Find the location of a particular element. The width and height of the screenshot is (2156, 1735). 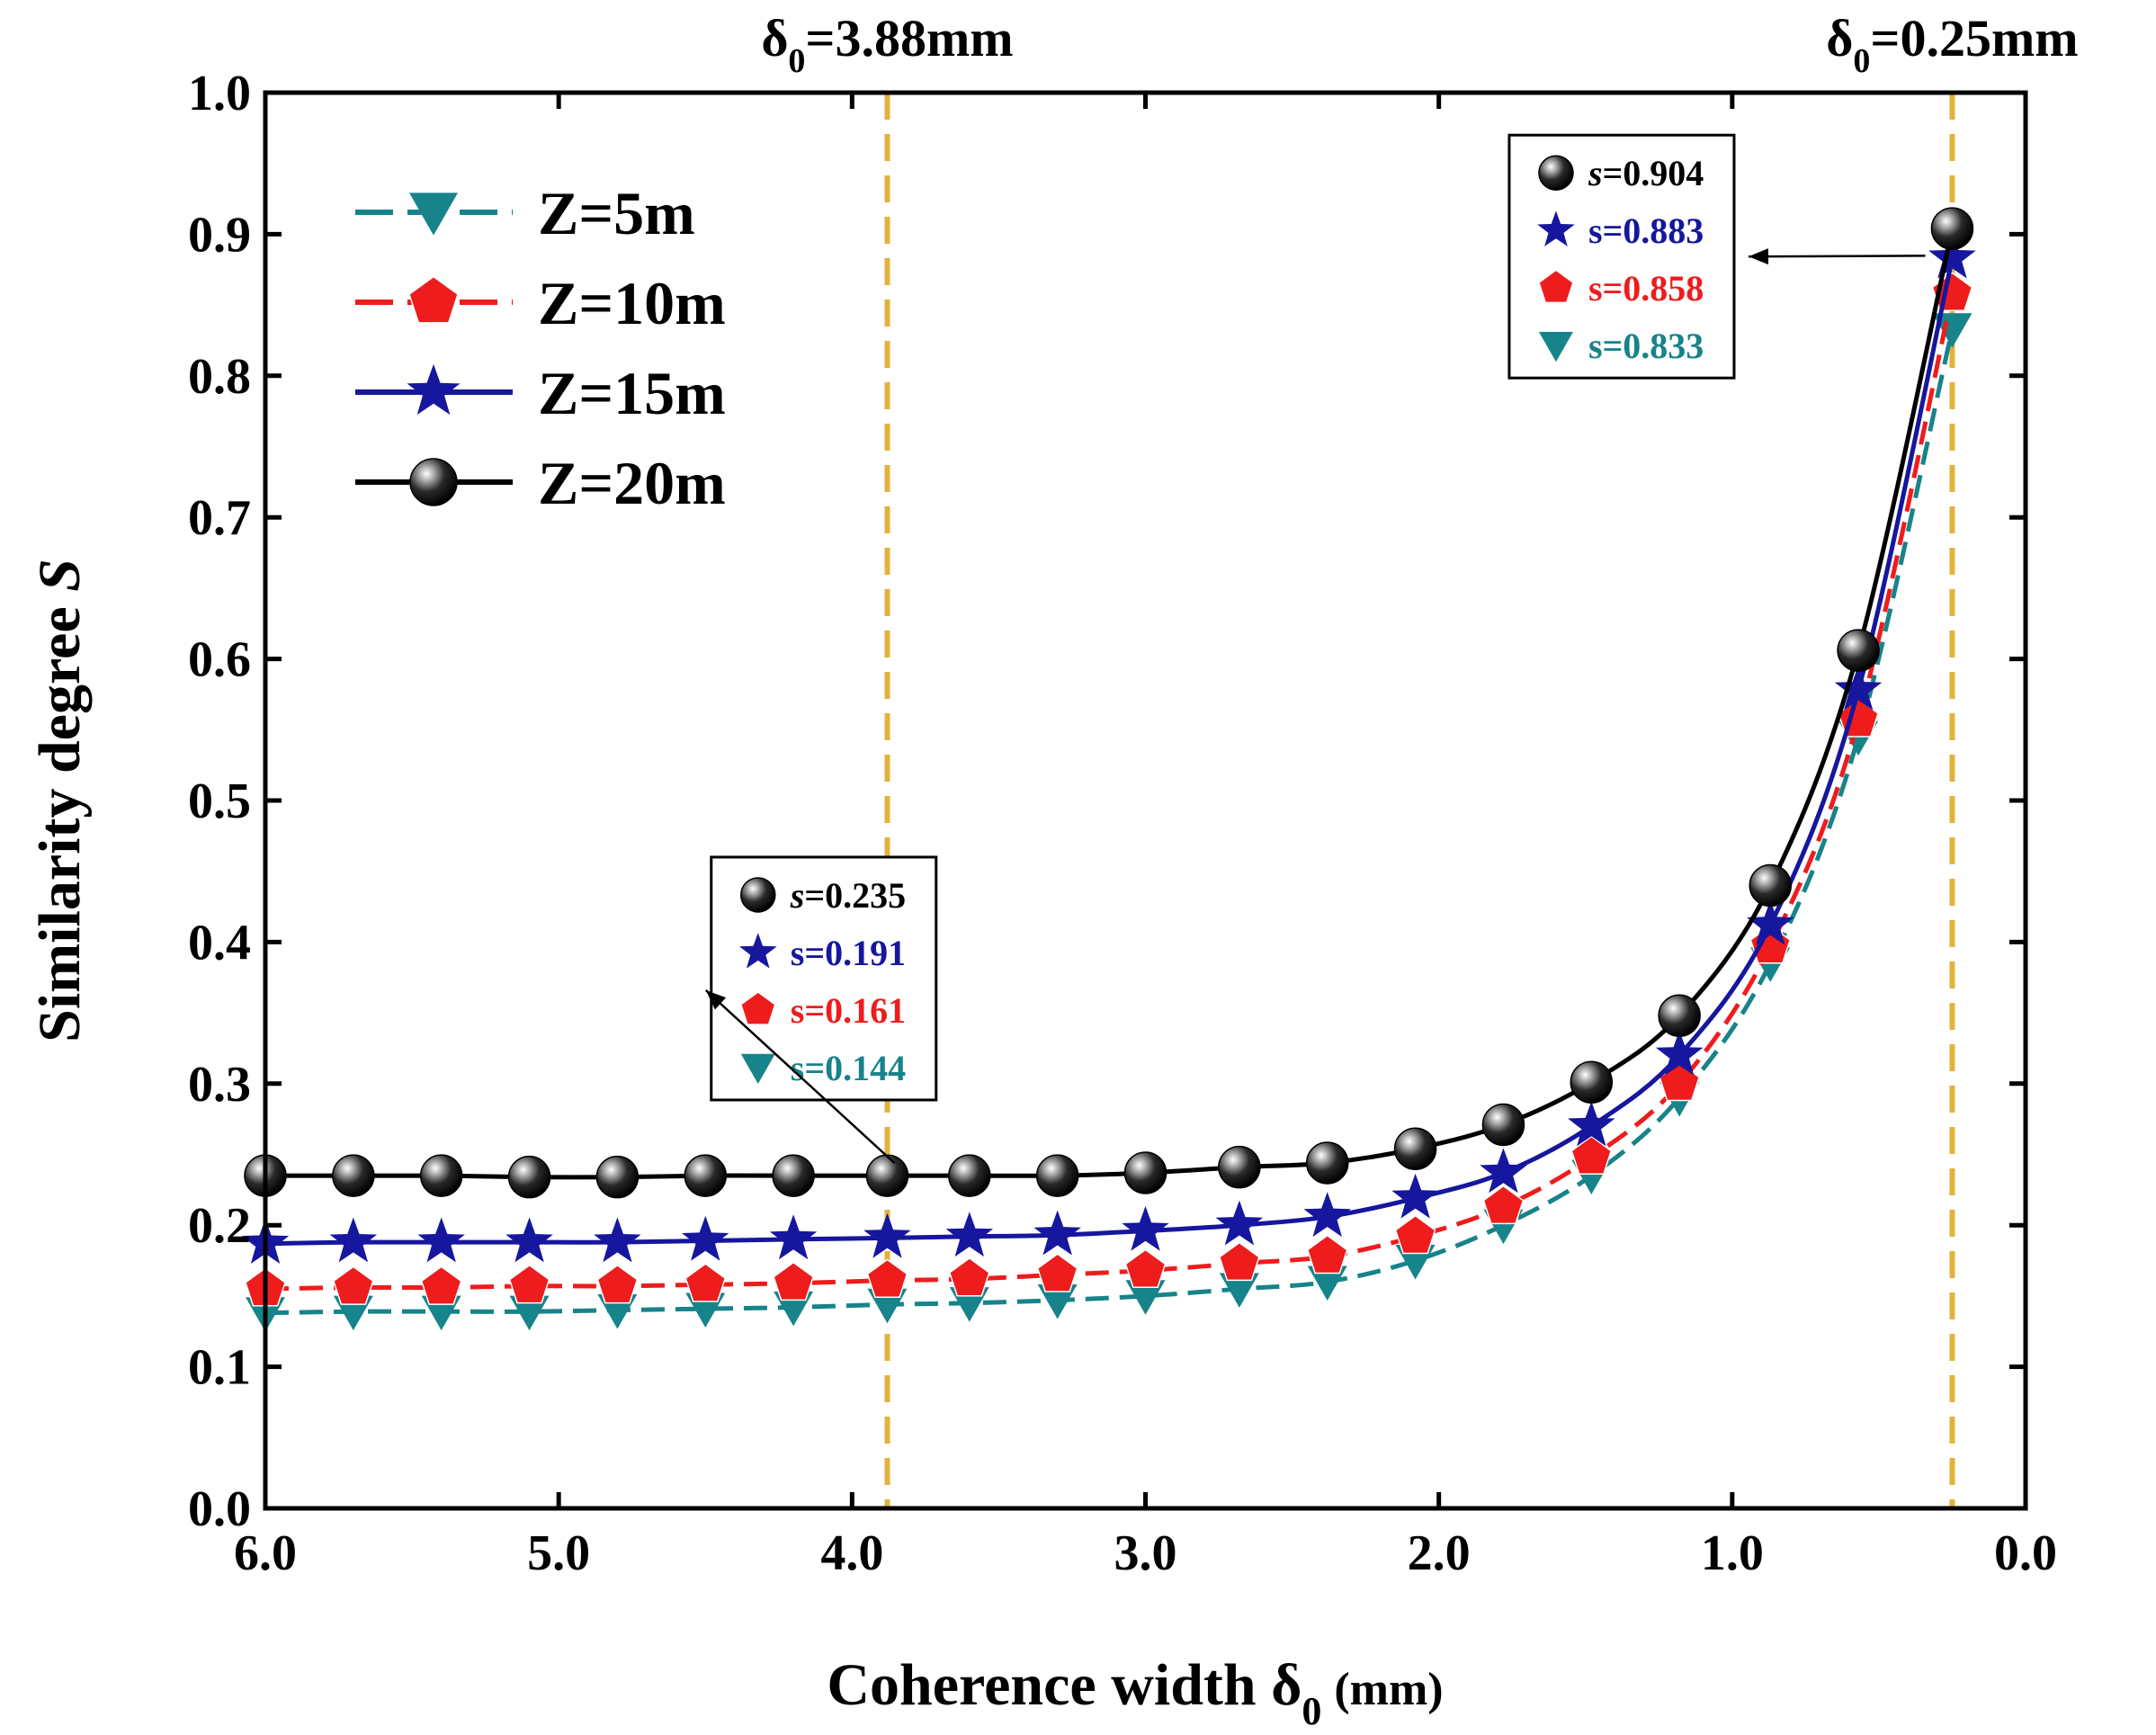

x-tick-label-4: 2.0 is located at coordinates (1439, 1553).